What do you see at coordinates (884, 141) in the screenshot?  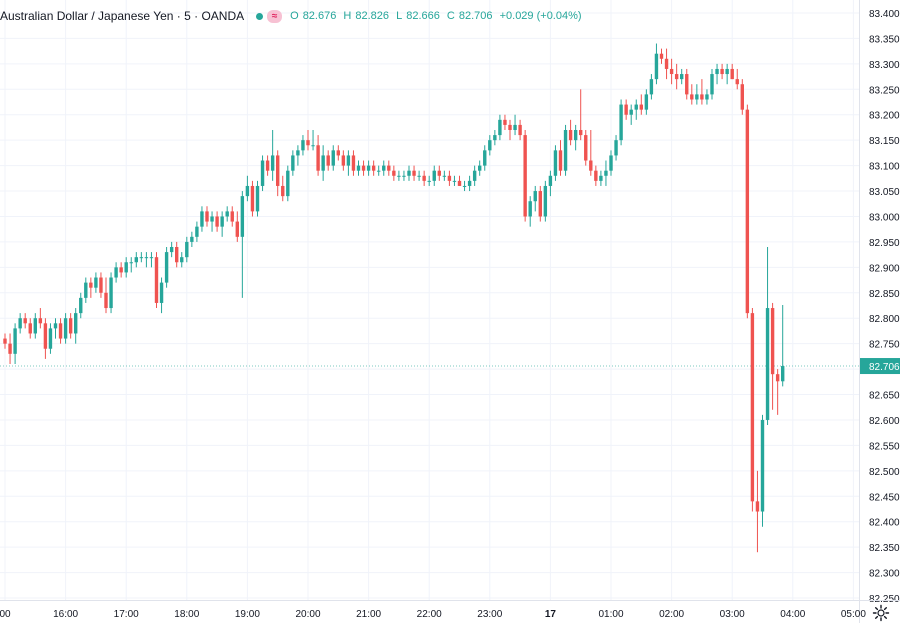 I see `y-tick-label: 83.150` at bounding box center [884, 141].